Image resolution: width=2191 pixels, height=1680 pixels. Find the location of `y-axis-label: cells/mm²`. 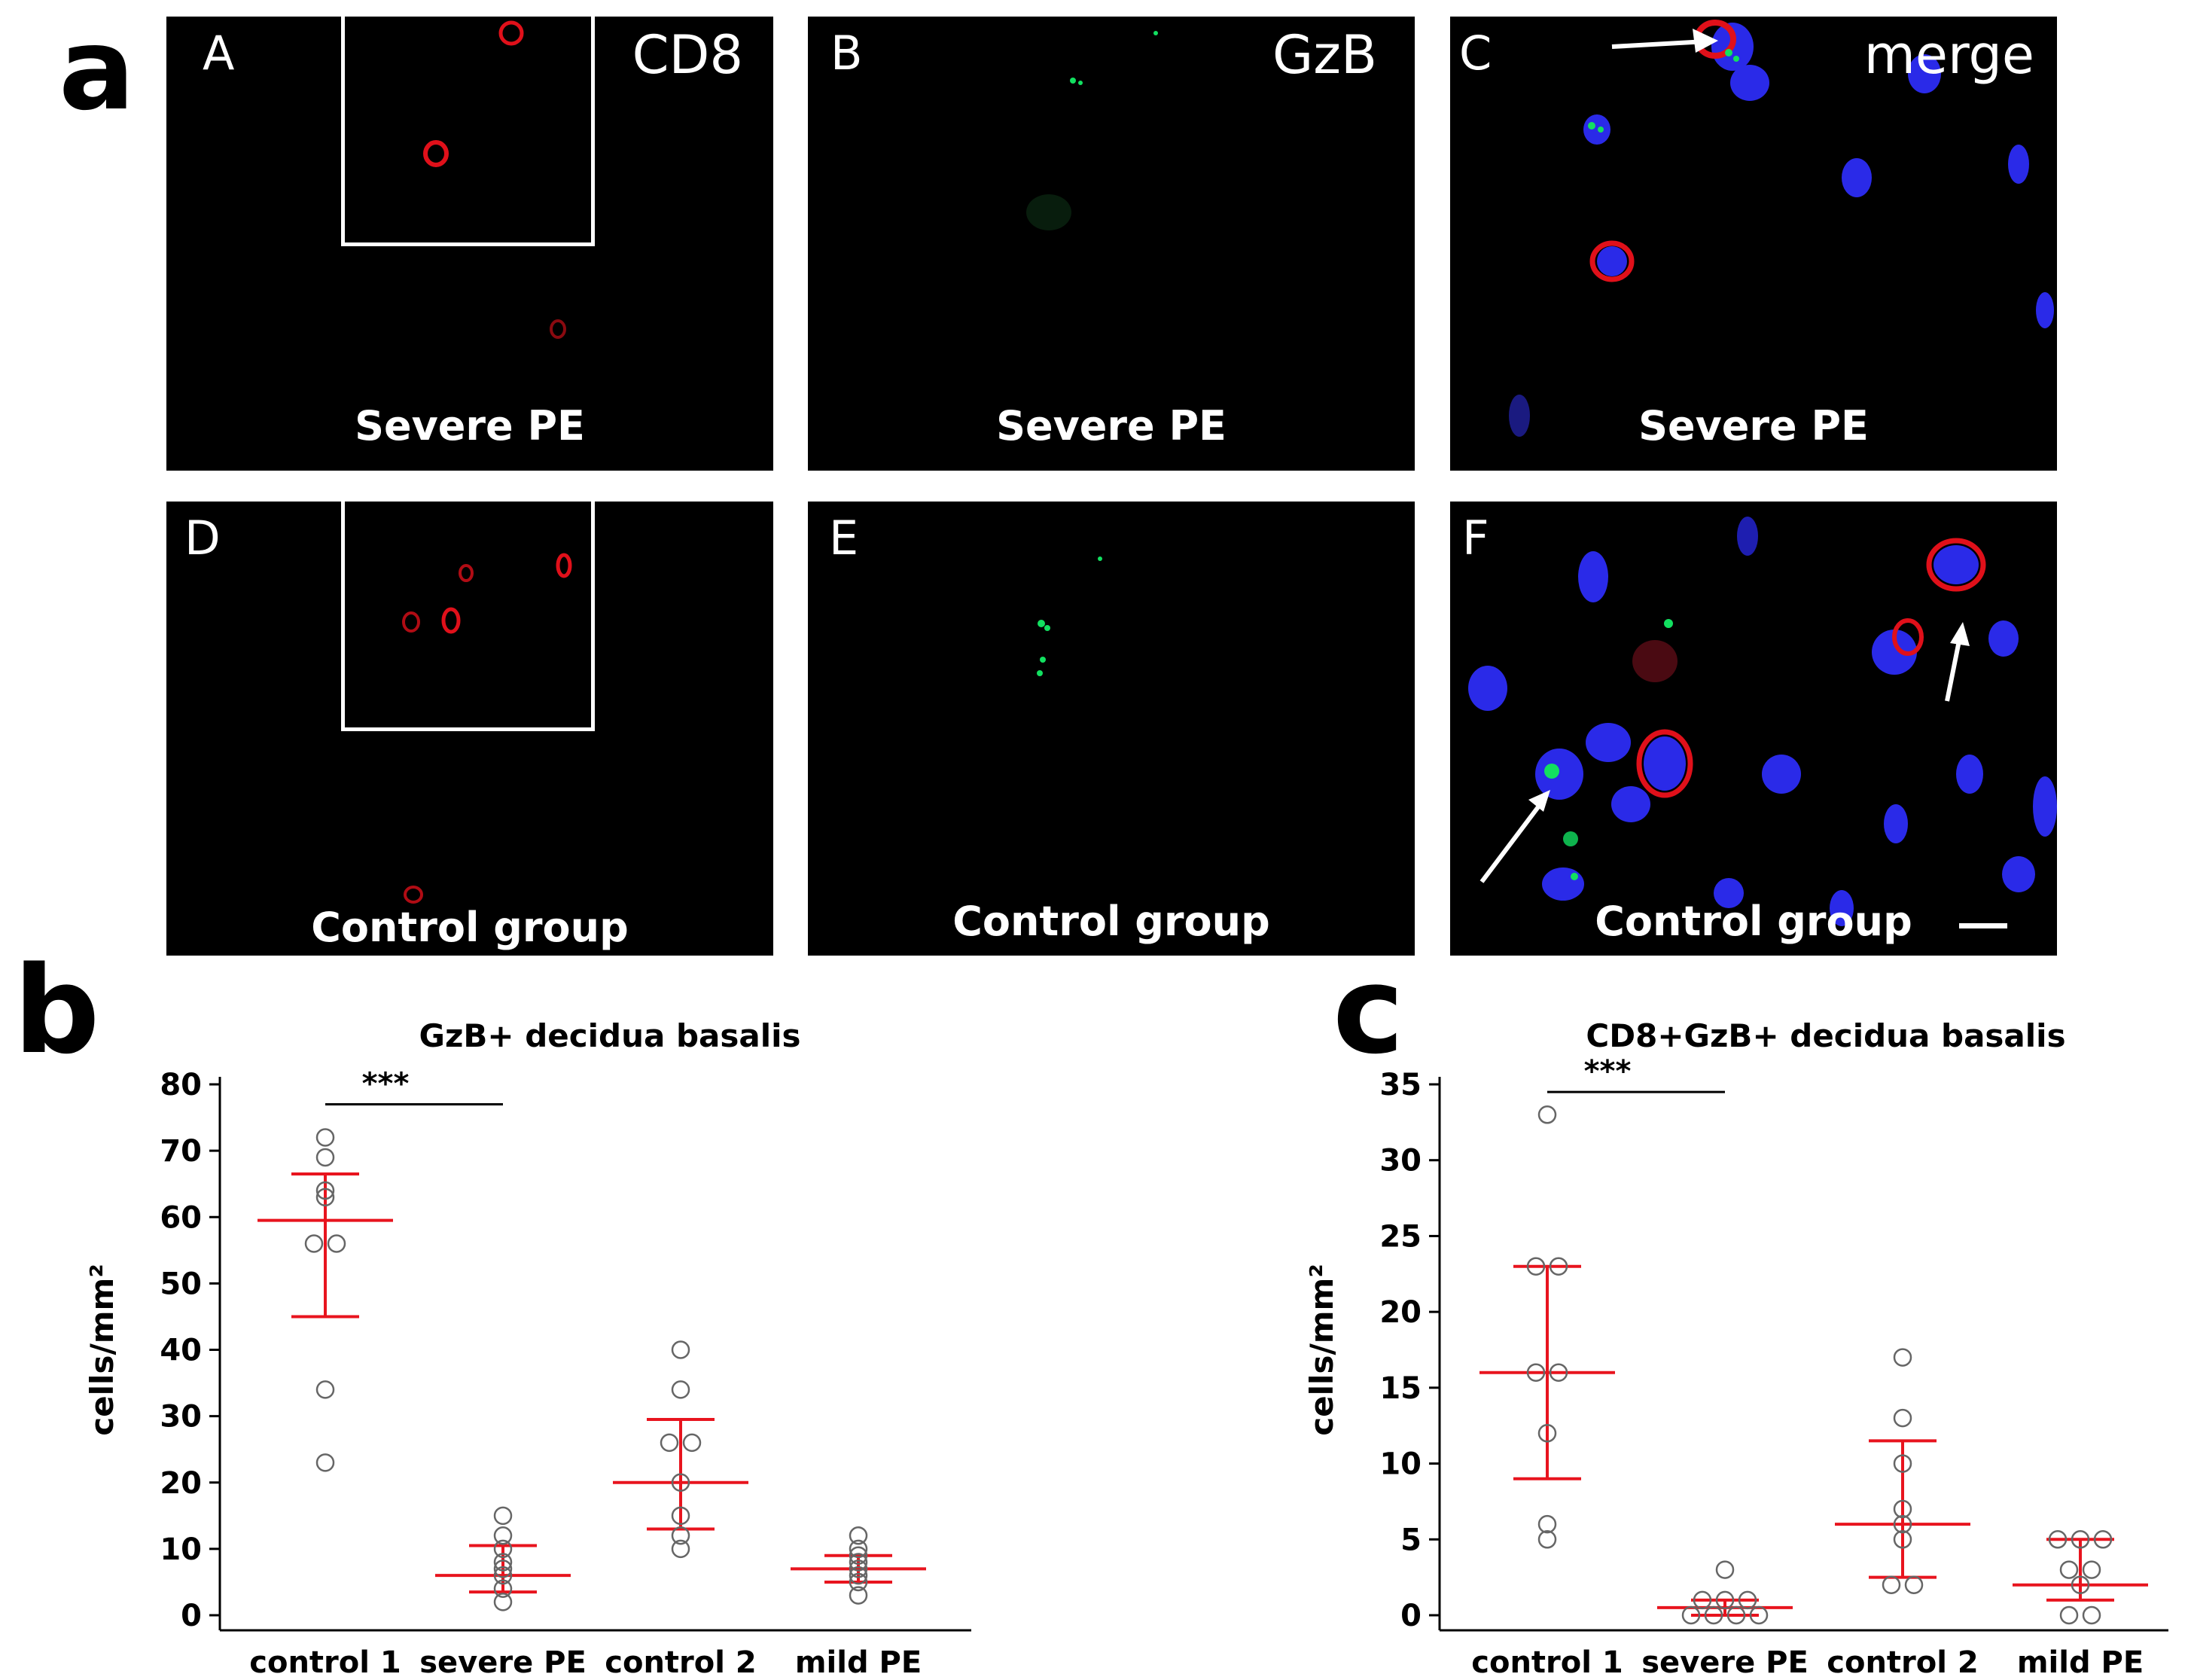

y-axis-label: cells/mm² is located at coordinates (1321, 1349).